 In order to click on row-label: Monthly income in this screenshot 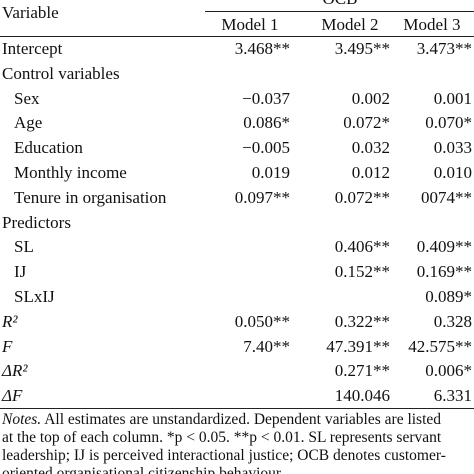, I will do `click(70, 172)`.